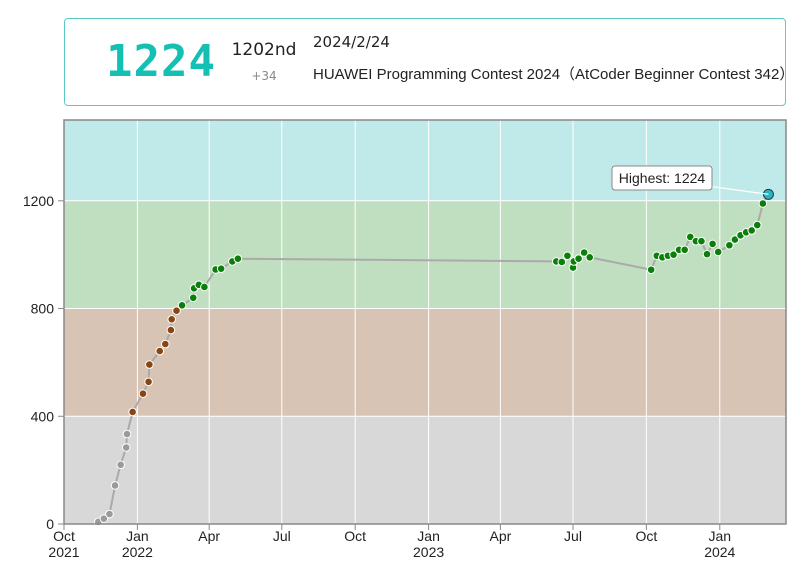 This screenshot has height=563, width=800. I want to click on contest-date: 2024/2/24, so click(351, 42).